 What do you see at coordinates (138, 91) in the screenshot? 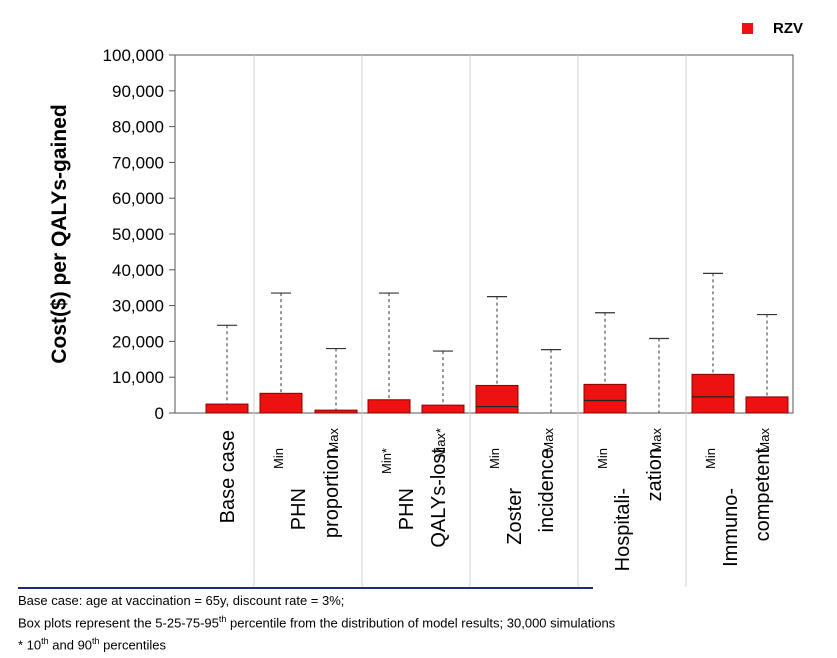
I see `y-tick-label: 90,000` at bounding box center [138, 91].